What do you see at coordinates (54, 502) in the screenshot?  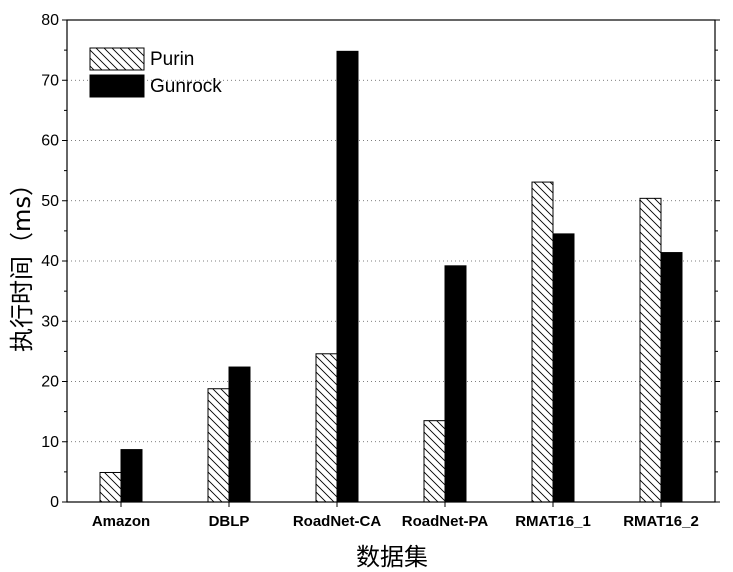 I see `y-tick-label: 0` at bounding box center [54, 502].